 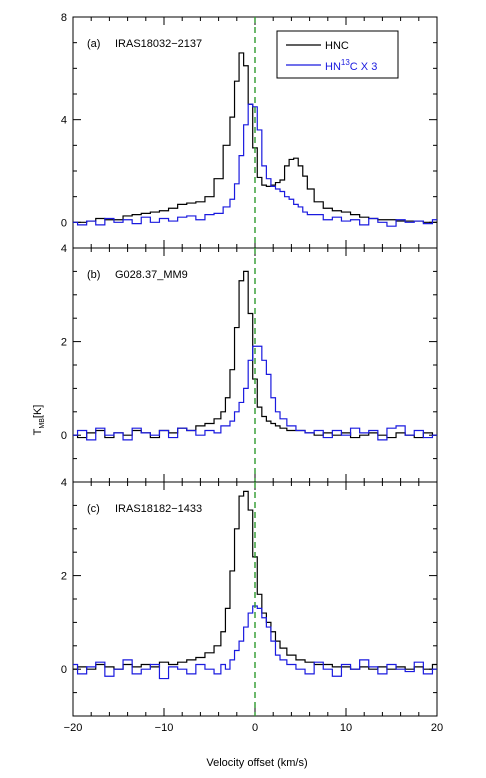 What do you see at coordinates (158, 44) in the screenshot?
I see `panel-source-name: IRAS18032−2137` at bounding box center [158, 44].